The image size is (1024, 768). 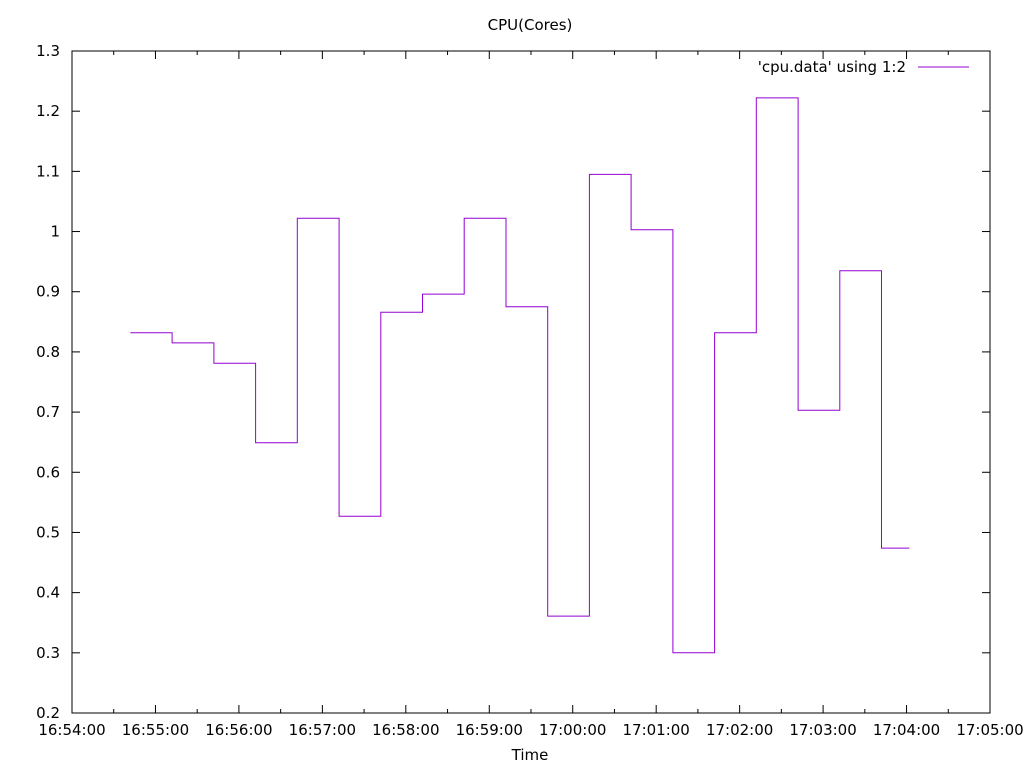 What do you see at coordinates (489, 730) in the screenshot?
I see `x-tick-label: 16:59:00` at bounding box center [489, 730].